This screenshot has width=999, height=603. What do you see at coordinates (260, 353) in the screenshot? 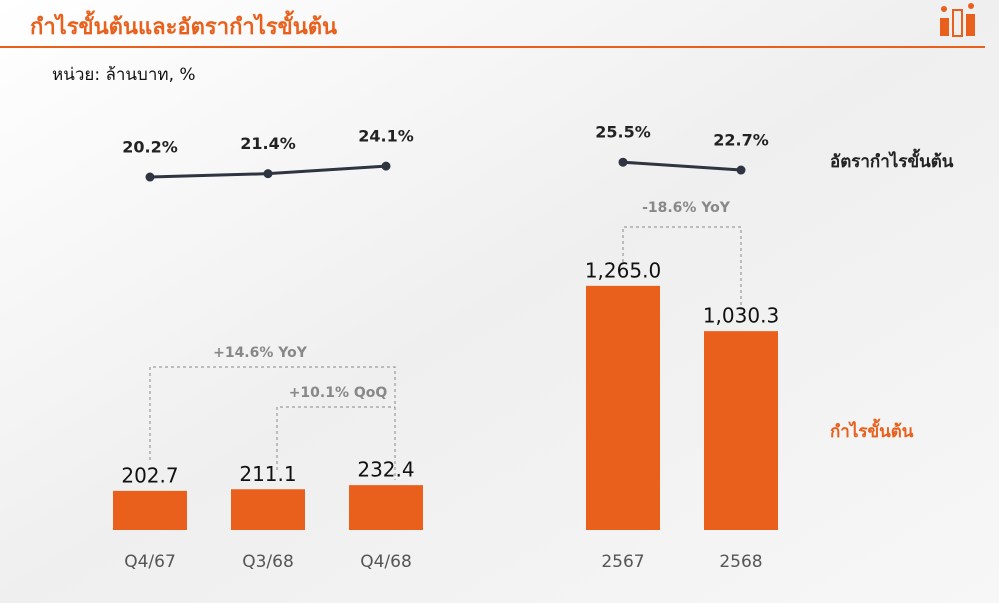
I see `annotation: +14.6% YoY` at bounding box center [260, 353].